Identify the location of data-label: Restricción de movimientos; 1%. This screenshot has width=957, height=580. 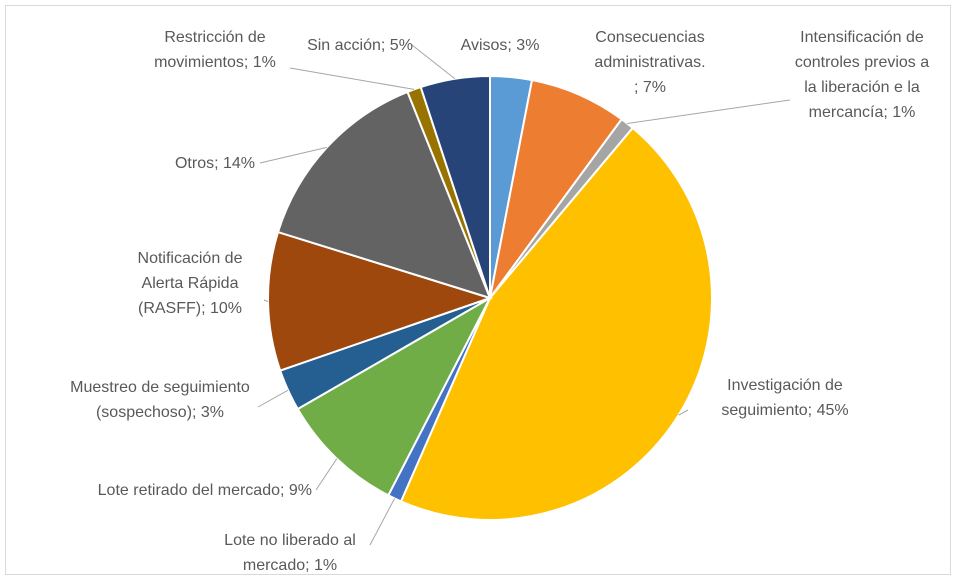
(215, 50).